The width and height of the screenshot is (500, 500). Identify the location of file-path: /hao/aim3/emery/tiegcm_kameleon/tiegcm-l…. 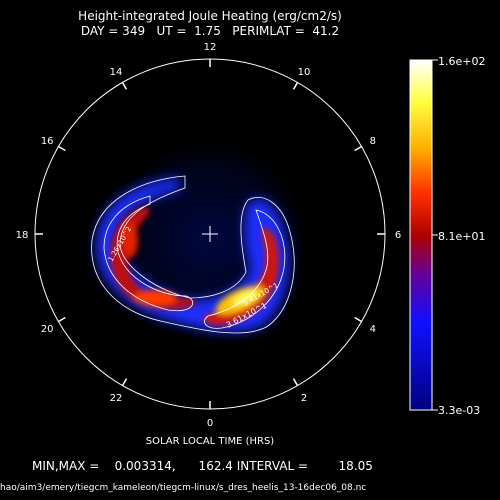
(183, 488).